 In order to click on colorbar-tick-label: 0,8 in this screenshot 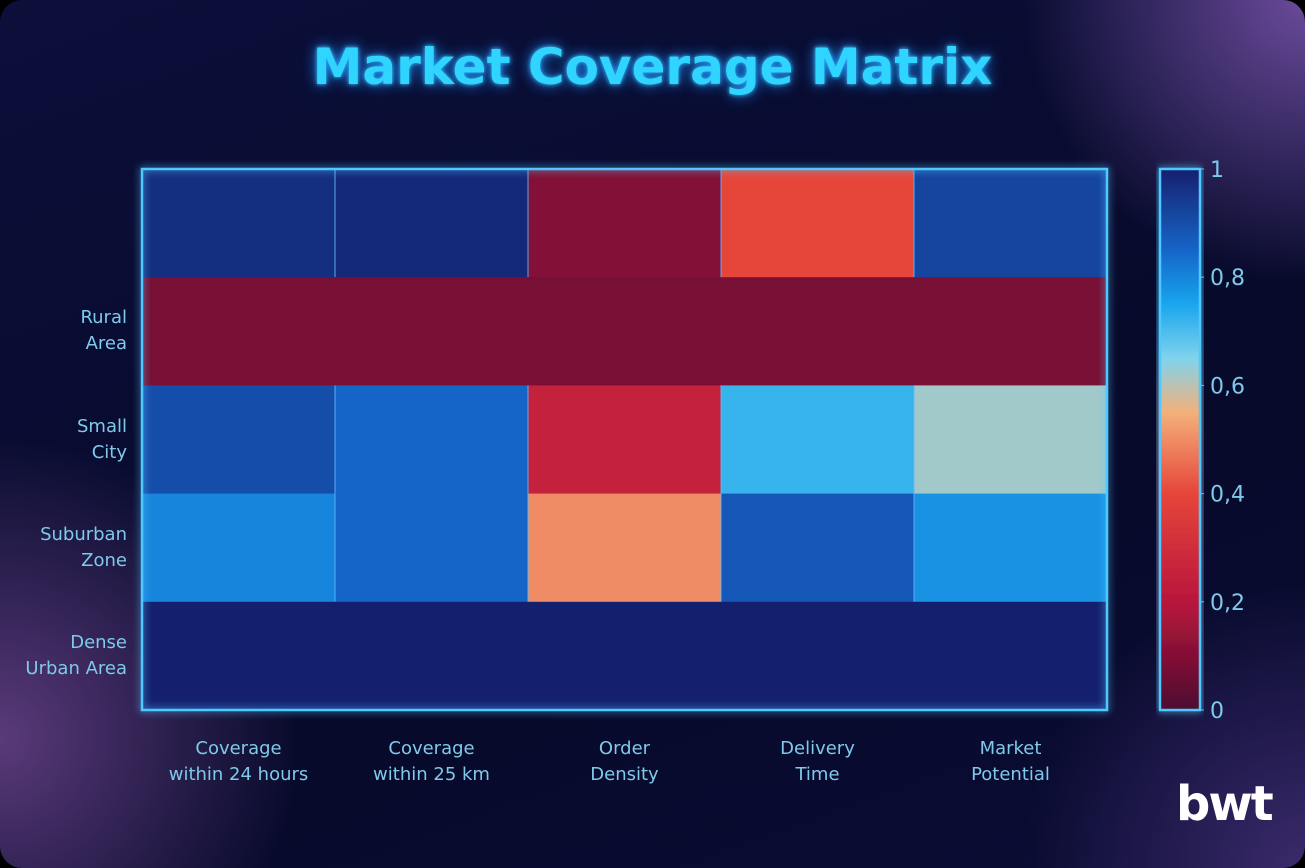, I will do `click(1227, 278)`.